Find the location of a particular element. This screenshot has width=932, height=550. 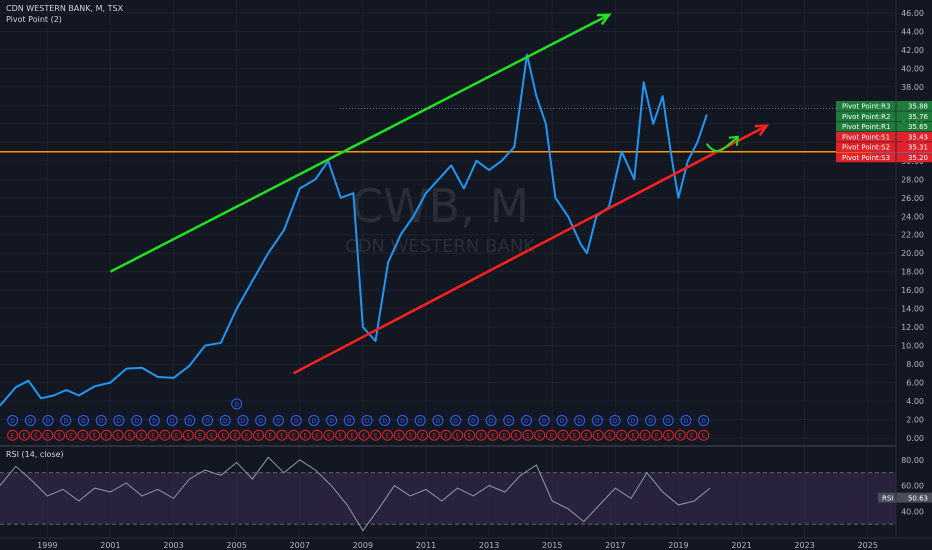

rsi-title: RSI (14, close) is located at coordinates (35, 454).